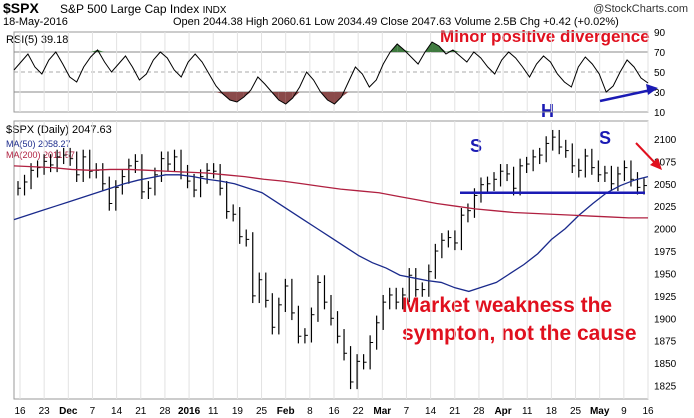 This screenshot has width=694, height=418. I want to click on rsi-legend: RSI(5) 39.18, so click(37, 40).